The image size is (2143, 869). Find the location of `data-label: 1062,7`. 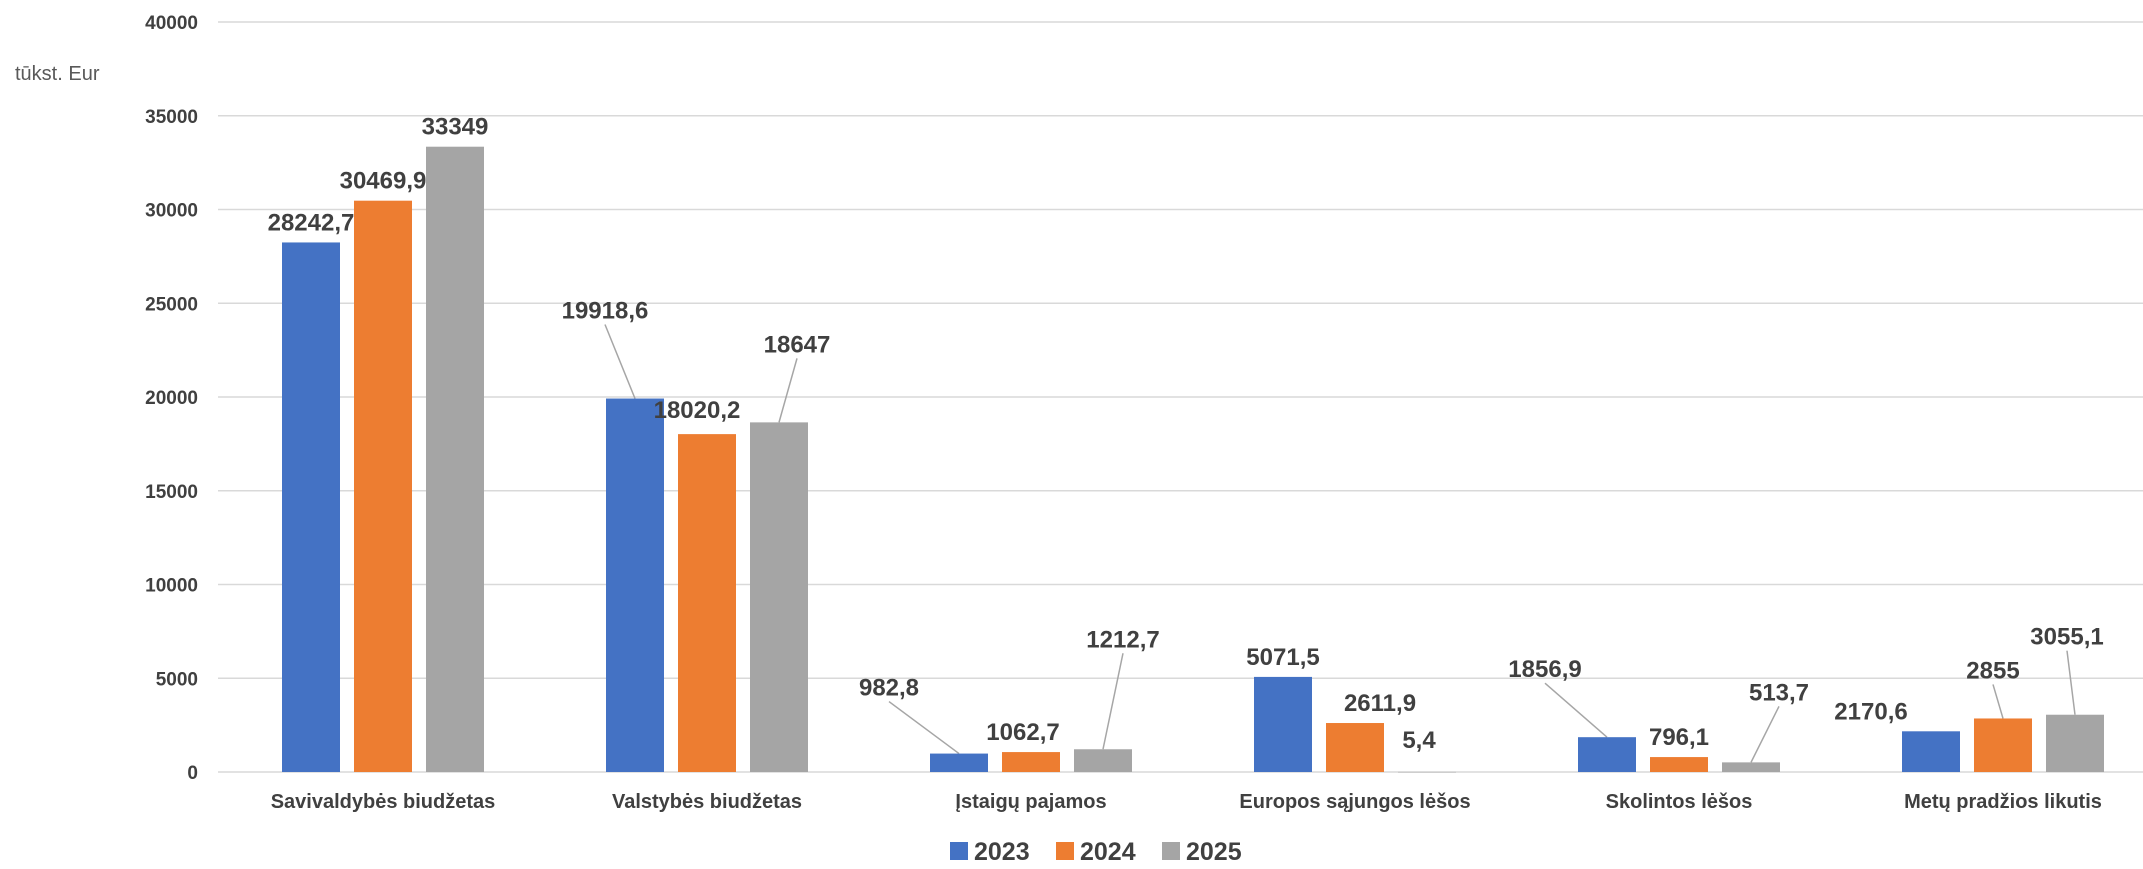

data-label: 1062,7 is located at coordinates (1022, 732).